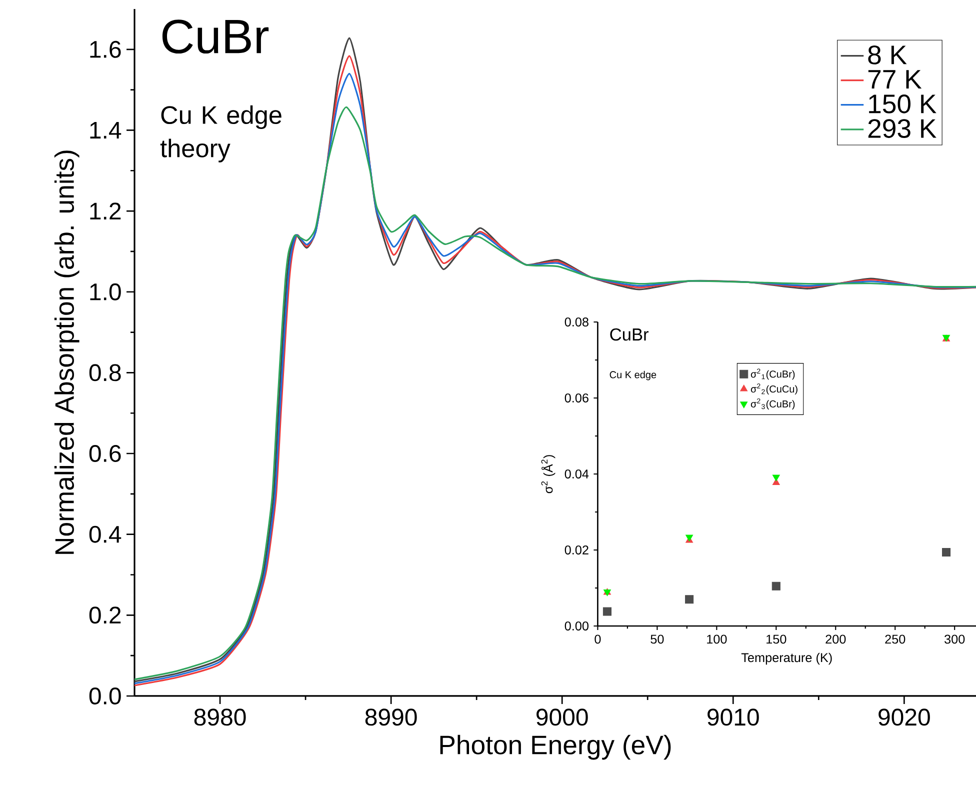 The height and width of the screenshot is (806, 976). What do you see at coordinates (776, 639) in the screenshot?
I see `x-tick-label: 150` at bounding box center [776, 639].